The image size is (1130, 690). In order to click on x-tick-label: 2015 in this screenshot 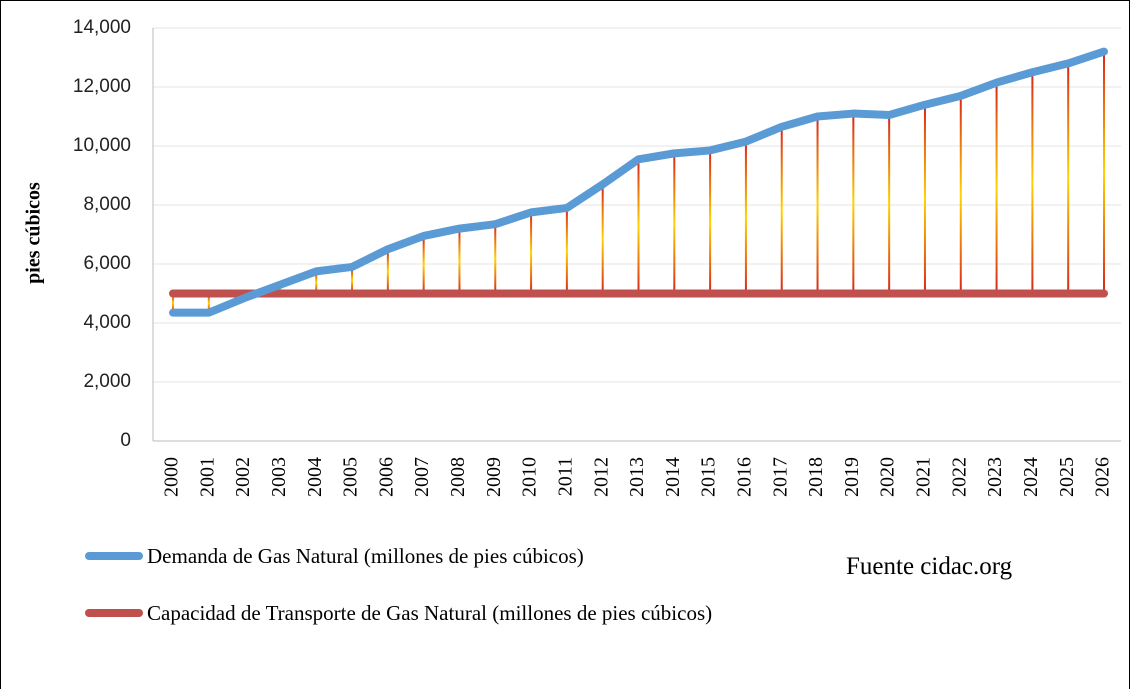, I will do `click(709, 477)`.